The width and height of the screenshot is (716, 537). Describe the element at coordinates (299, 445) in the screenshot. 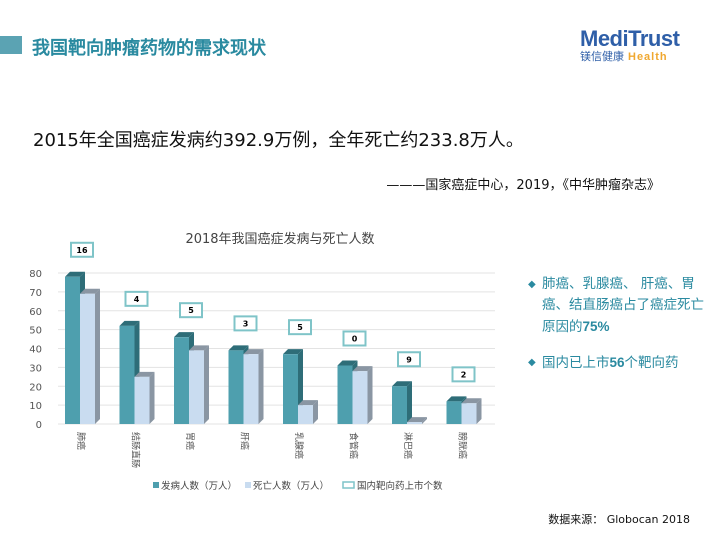

I see `x-tick-label: 乳腺癌` at that location.